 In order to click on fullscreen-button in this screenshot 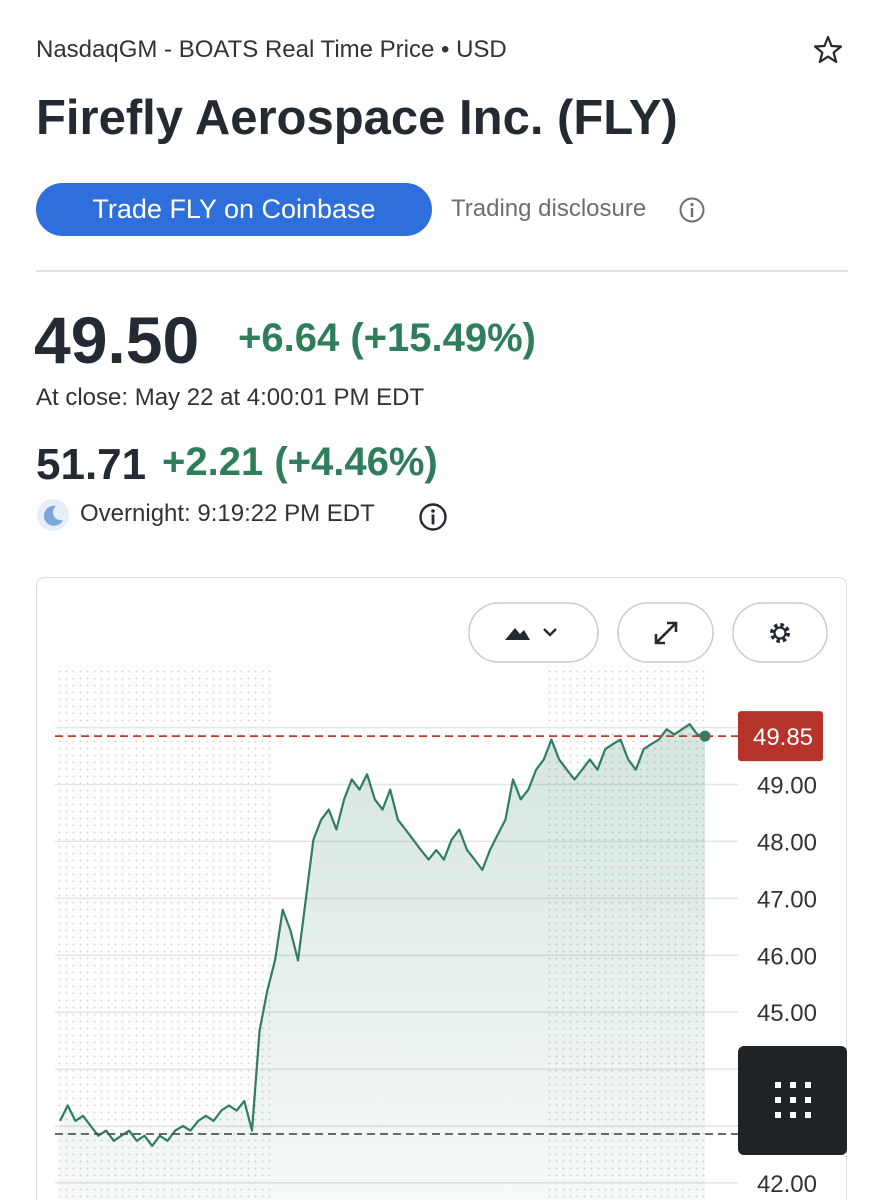, I will do `click(665, 632)`.